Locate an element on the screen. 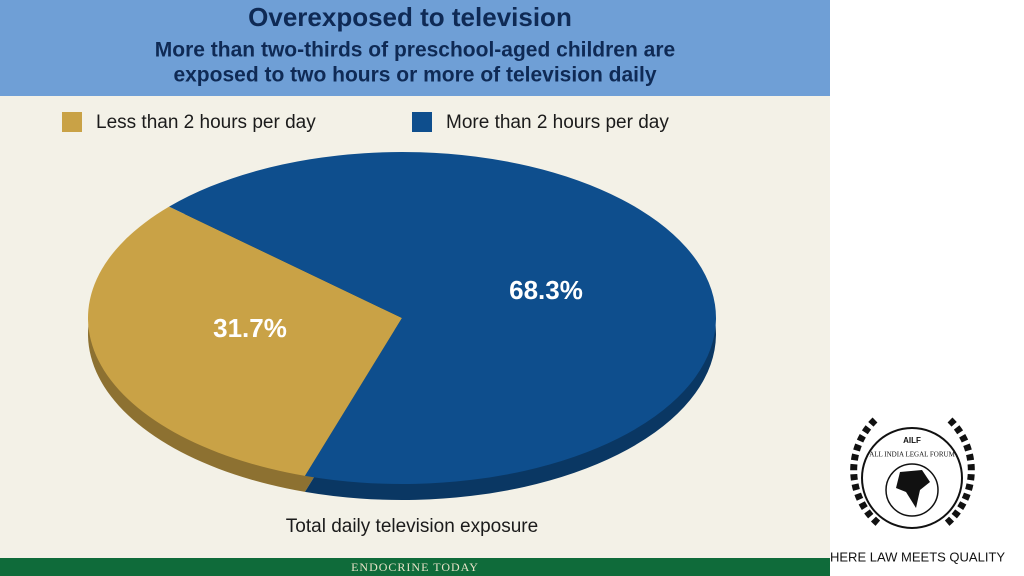 The width and height of the screenshot is (1024, 576). pie-slice is located at coordinates (244, 341).